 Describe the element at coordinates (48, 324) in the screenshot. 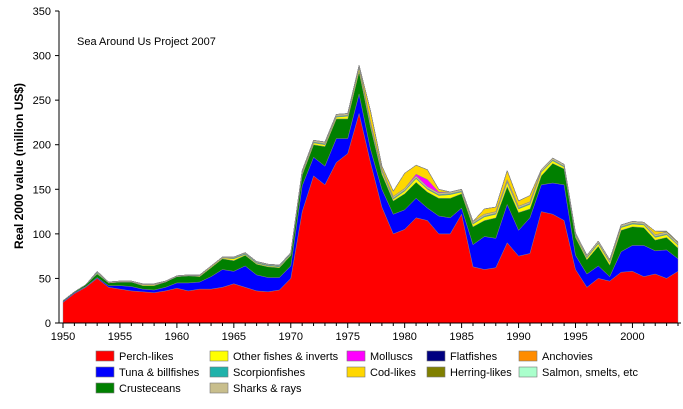

I see `y-tick-label: 0` at that location.